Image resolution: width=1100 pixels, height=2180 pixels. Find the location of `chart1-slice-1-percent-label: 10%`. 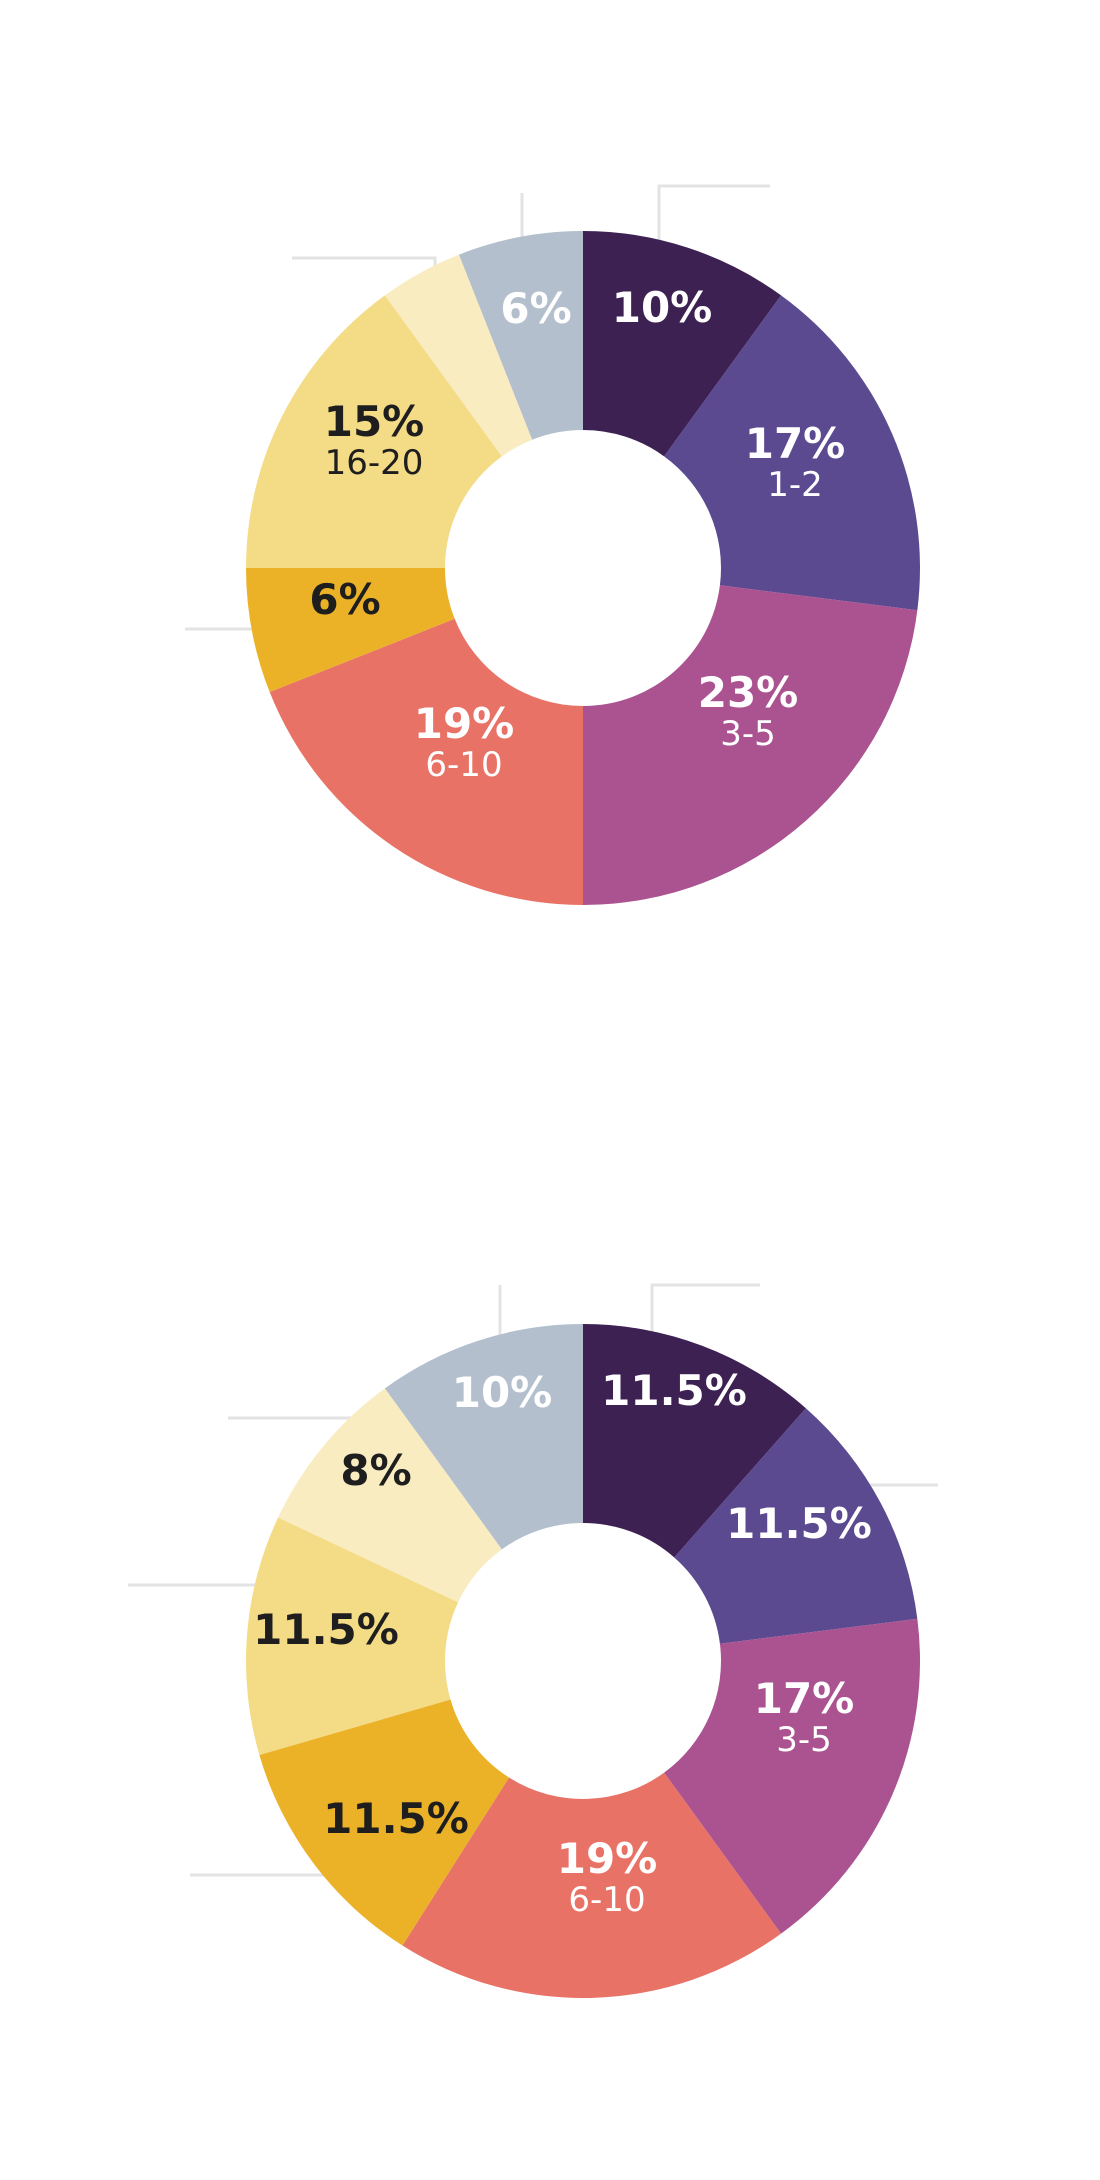

chart1-slice-1-percent-label: 10% is located at coordinates (662, 307).